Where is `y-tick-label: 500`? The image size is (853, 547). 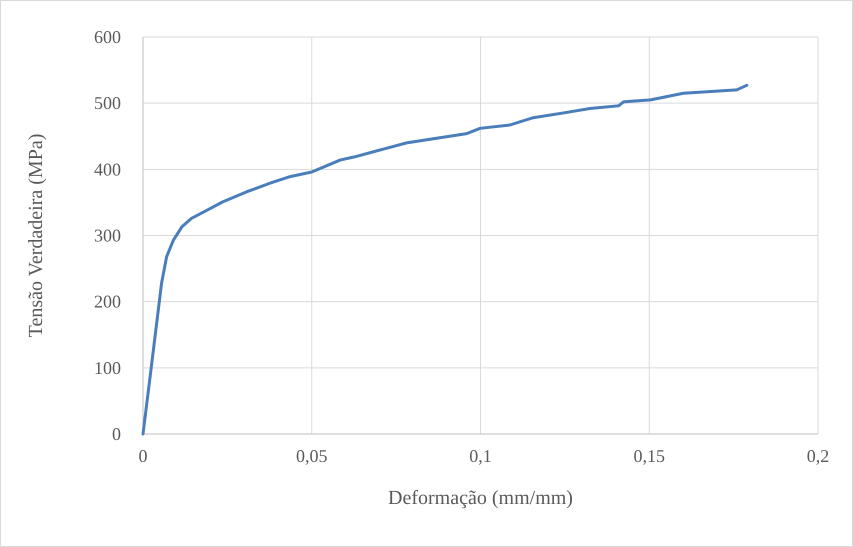
y-tick-label: 500 is located at coordinates (107, 103).